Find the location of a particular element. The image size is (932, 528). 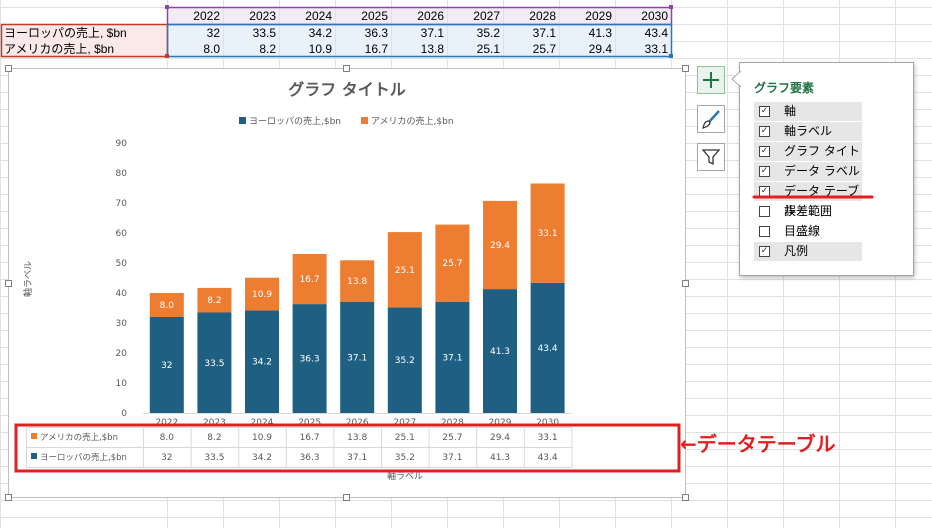

data-label: 16.7 is located at coordinates (310, 280).